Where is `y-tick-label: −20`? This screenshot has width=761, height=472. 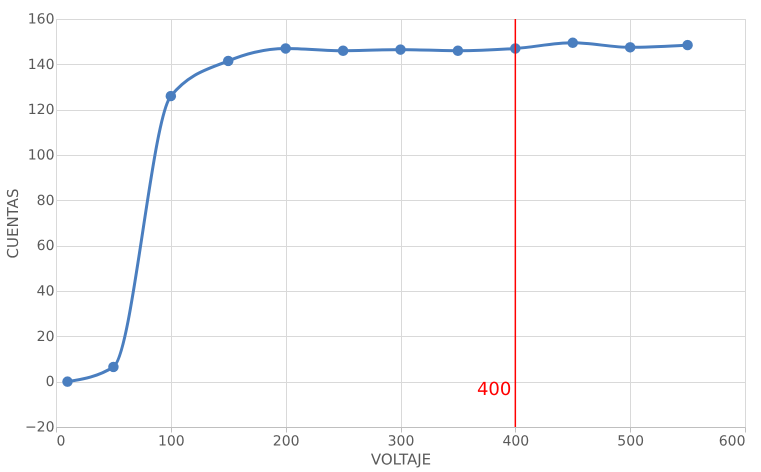
y-tick-label: −20 is located at coordinates (39, 428).